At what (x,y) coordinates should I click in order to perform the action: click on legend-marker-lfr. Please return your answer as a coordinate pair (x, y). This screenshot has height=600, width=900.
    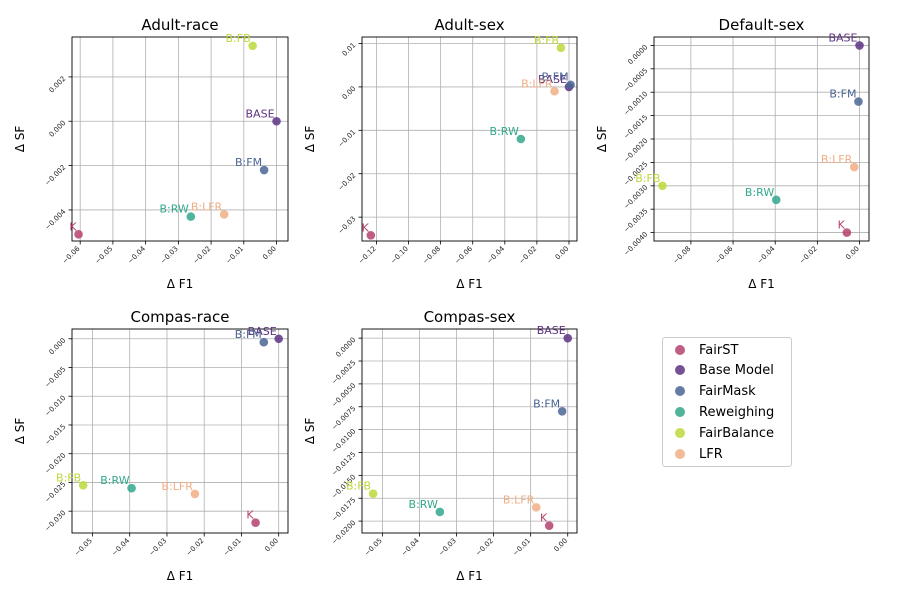
    Looking at the image, I should click on (680, 454).